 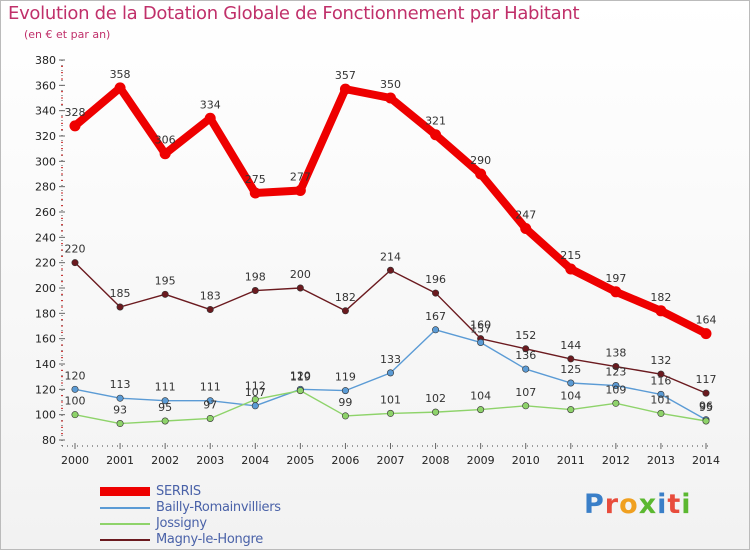 I want to click on data-label-1: 96, so click(x=706, y=406).